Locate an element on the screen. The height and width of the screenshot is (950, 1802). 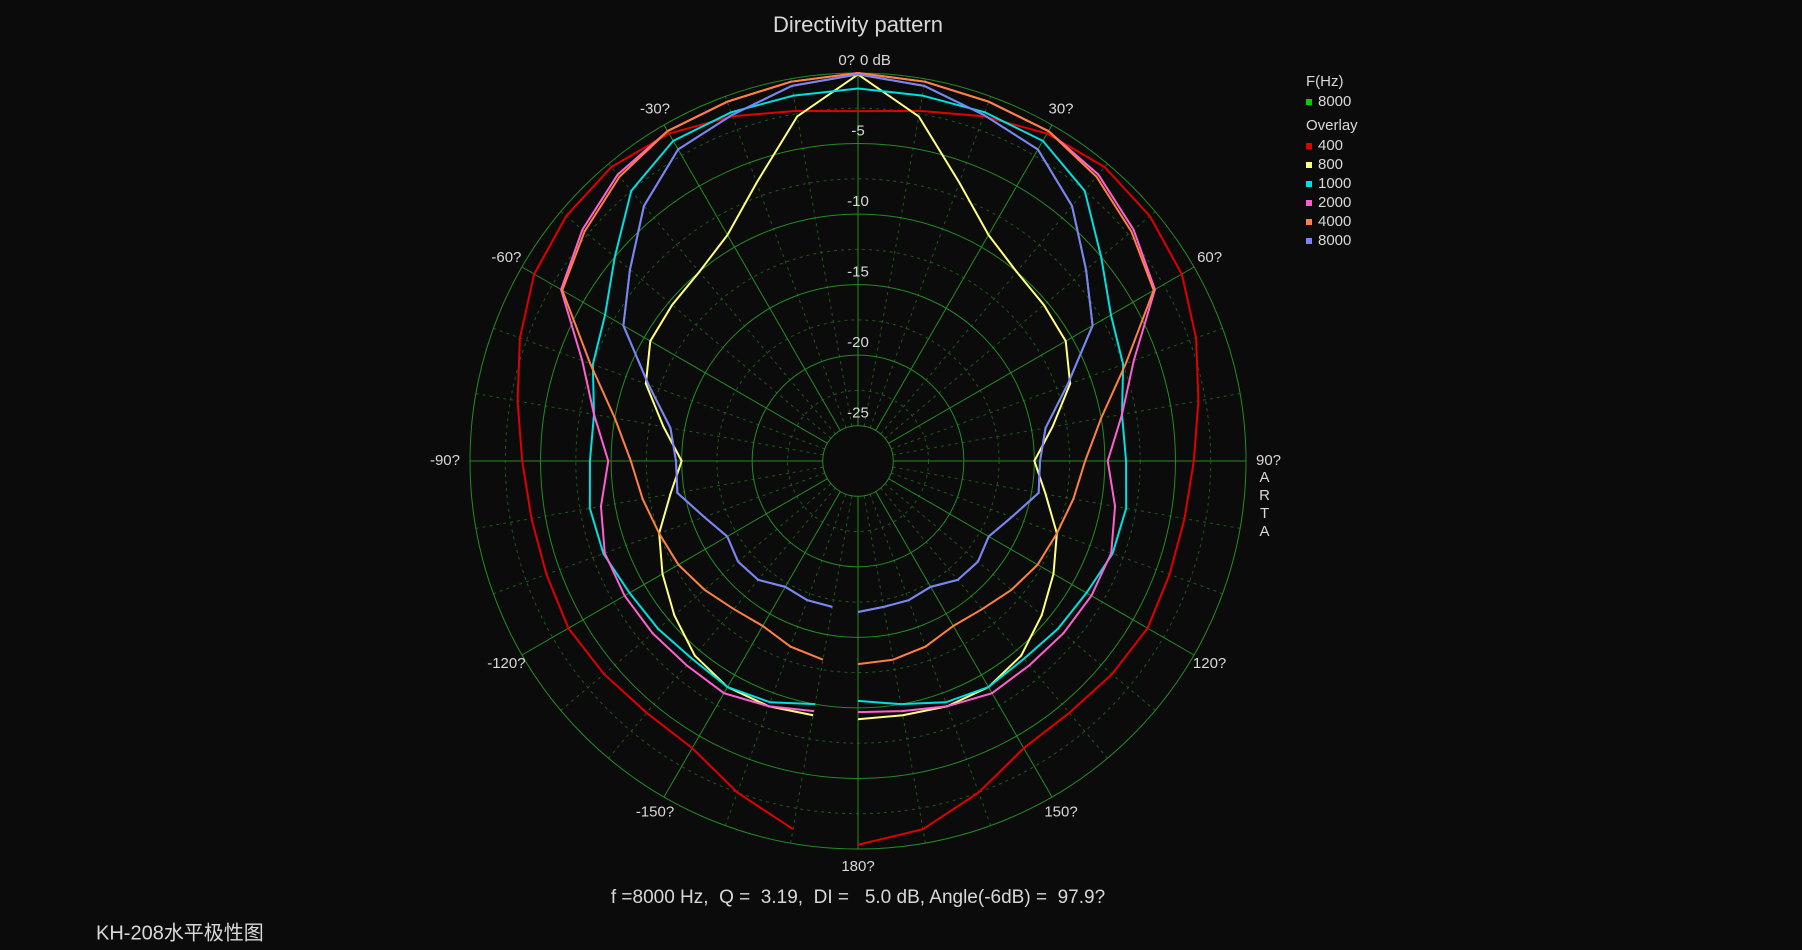
angle-tick-label: -150? is located at coordinates (655, 812).